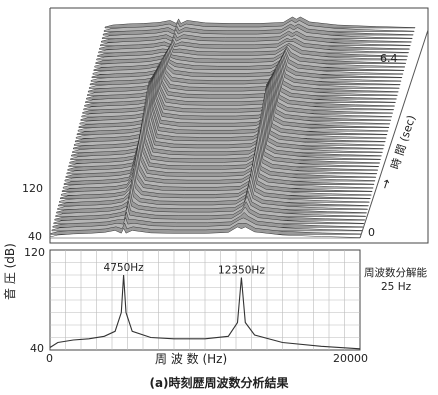  I want to click on figure-caption: (a)時刻歴周波数分析結果, so click(219, 383).